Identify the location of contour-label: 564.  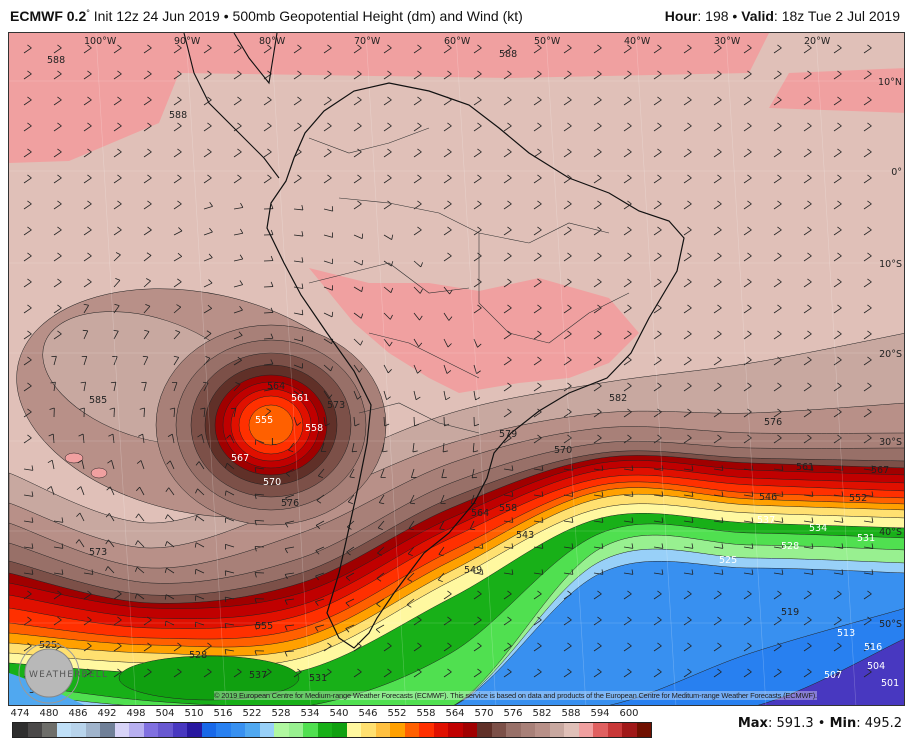
(276, 386).